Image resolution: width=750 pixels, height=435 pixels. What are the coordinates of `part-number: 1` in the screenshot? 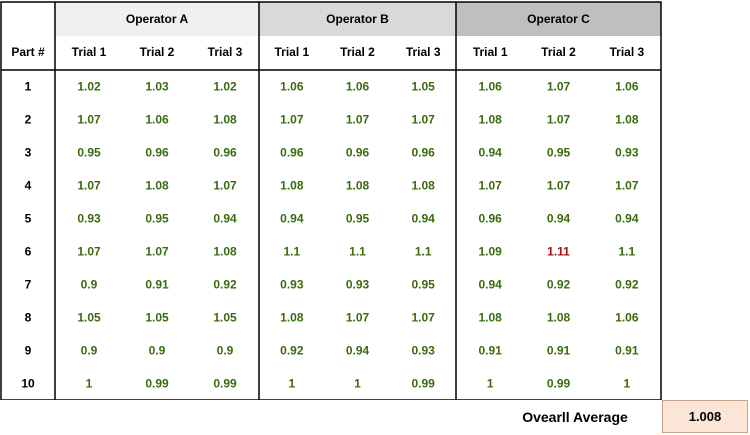 It's located at (28, 87).